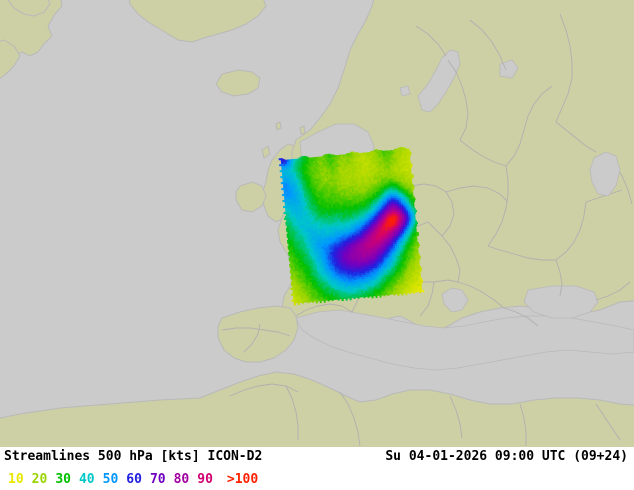 The image size is (634, 490). What do you see at coordinates (16, 479) in the screenshot?
I see `legend-item-10: 10` at bounding box center [16, 479].